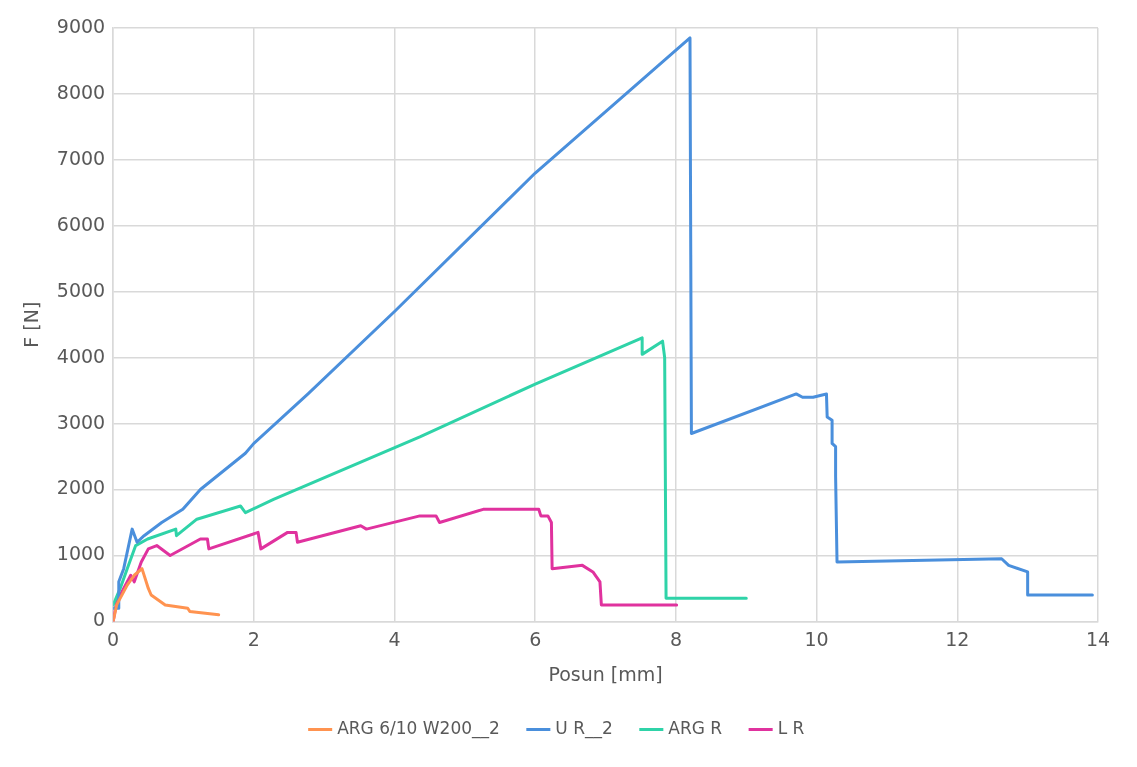 The image size is (1137, 767). I want to click on y-tick-label: 1000, so click(81, 553).